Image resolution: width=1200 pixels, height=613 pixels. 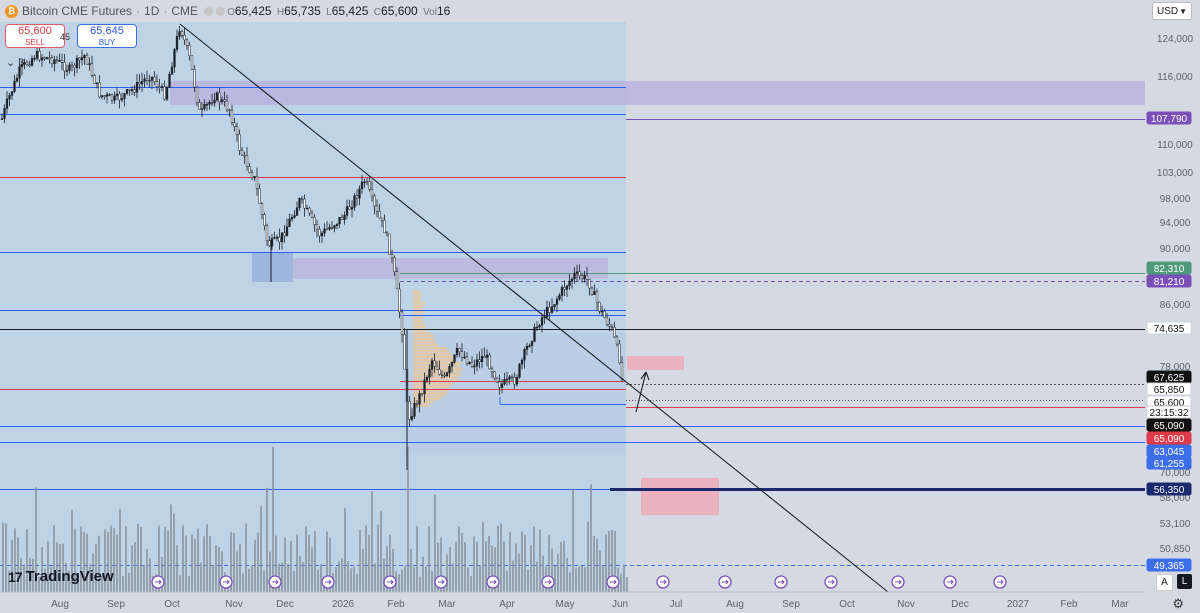 What do you see at coordinates (1172, 306) in the screenshot?
I see `price-axis` at bounding box center [1172, 306].